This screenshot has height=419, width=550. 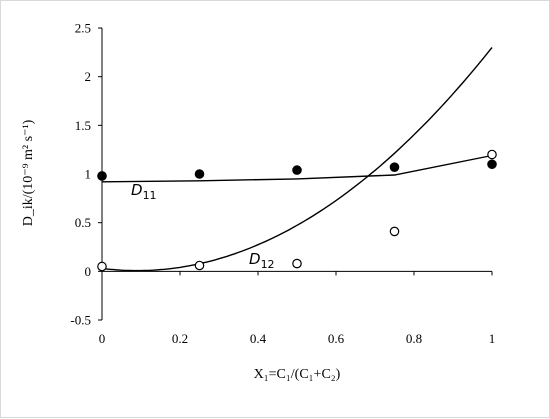 I want to click on fit-line-d11, so click(x=297, y=168).